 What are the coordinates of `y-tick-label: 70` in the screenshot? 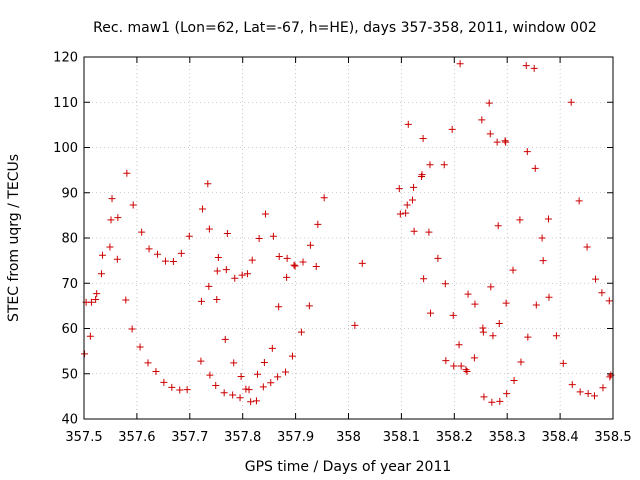 It's located at (69, 284).